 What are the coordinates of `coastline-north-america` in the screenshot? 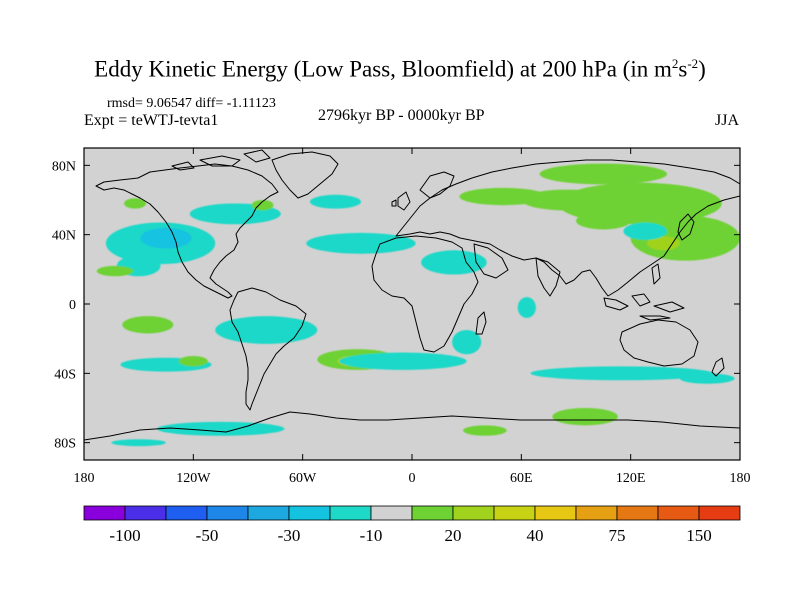 It's located at (187, 231).